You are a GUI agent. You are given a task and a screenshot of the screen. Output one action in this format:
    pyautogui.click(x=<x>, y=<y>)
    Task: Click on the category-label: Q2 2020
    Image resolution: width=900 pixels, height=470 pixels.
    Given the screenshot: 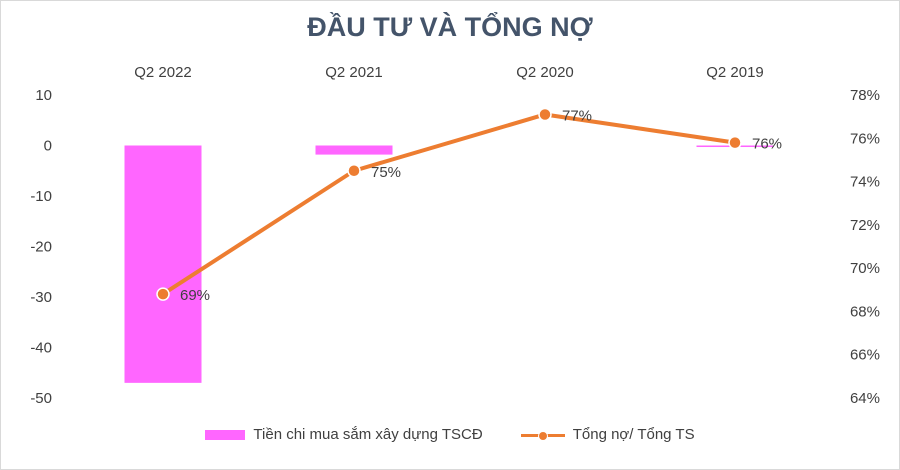 What is the action you would take?
    pyautogui.click(x=545, y=72)
    